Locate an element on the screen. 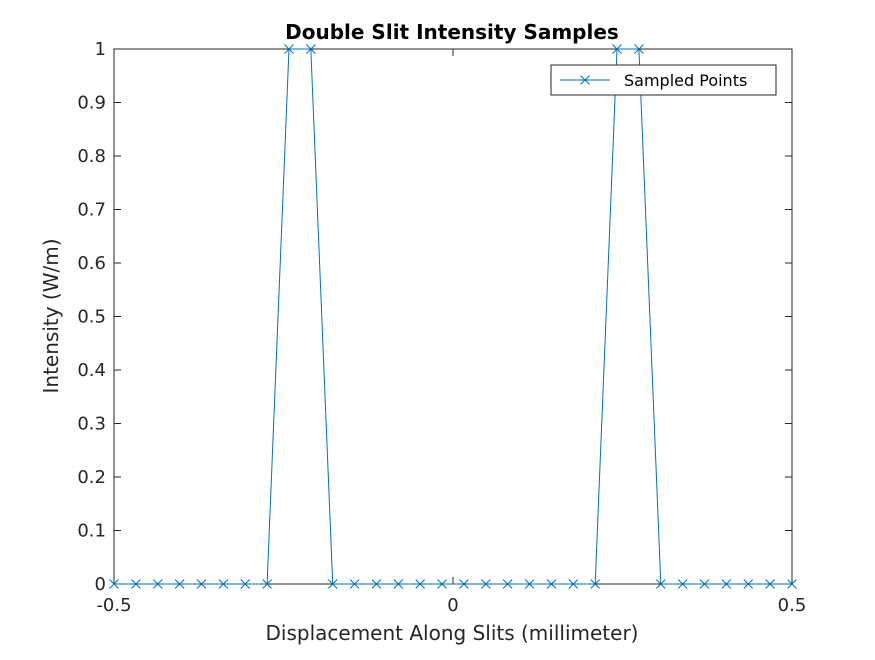 The height and width of the screenshot is (660, 875). y-tick-label: 0.1 is located at coordinates (91, 531).